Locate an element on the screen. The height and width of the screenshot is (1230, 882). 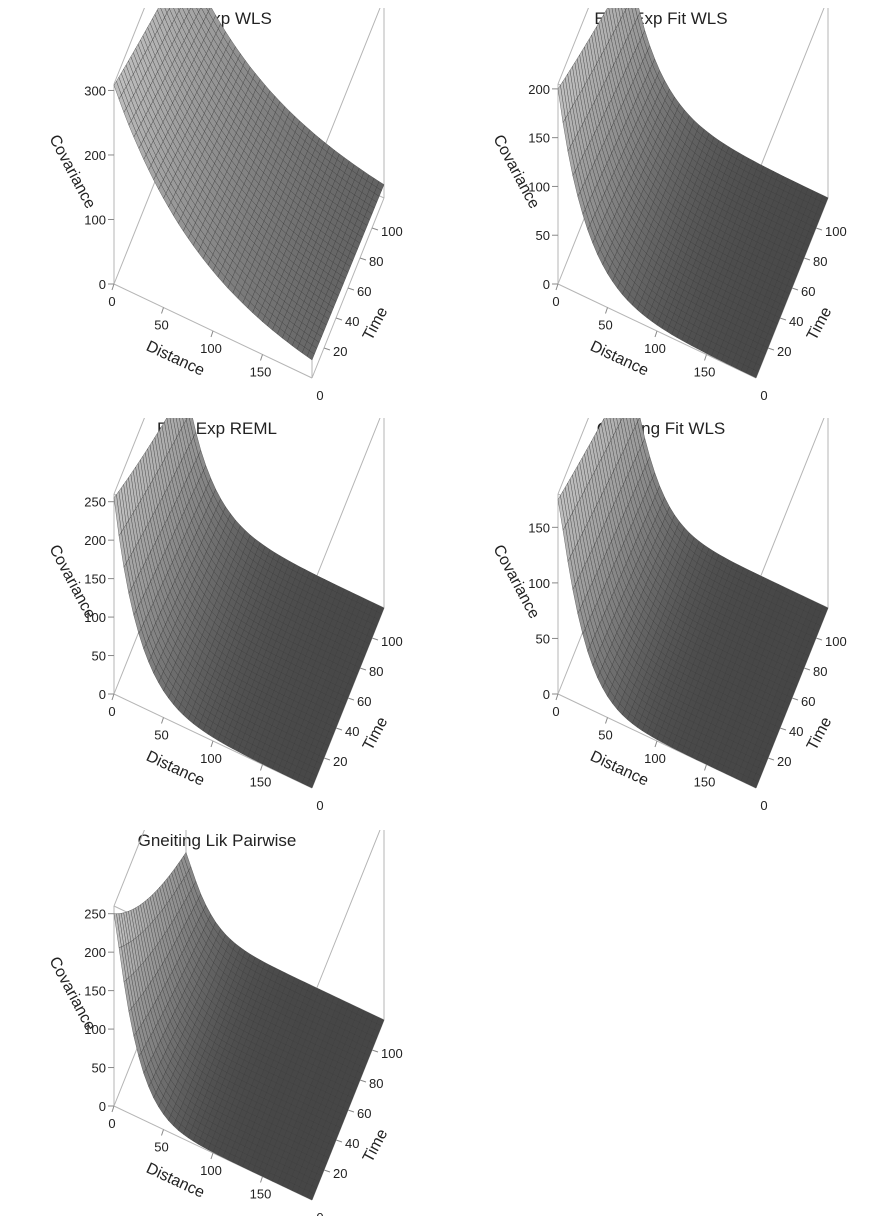
z-tick-label: 300 is located at coordinates (95, 90).